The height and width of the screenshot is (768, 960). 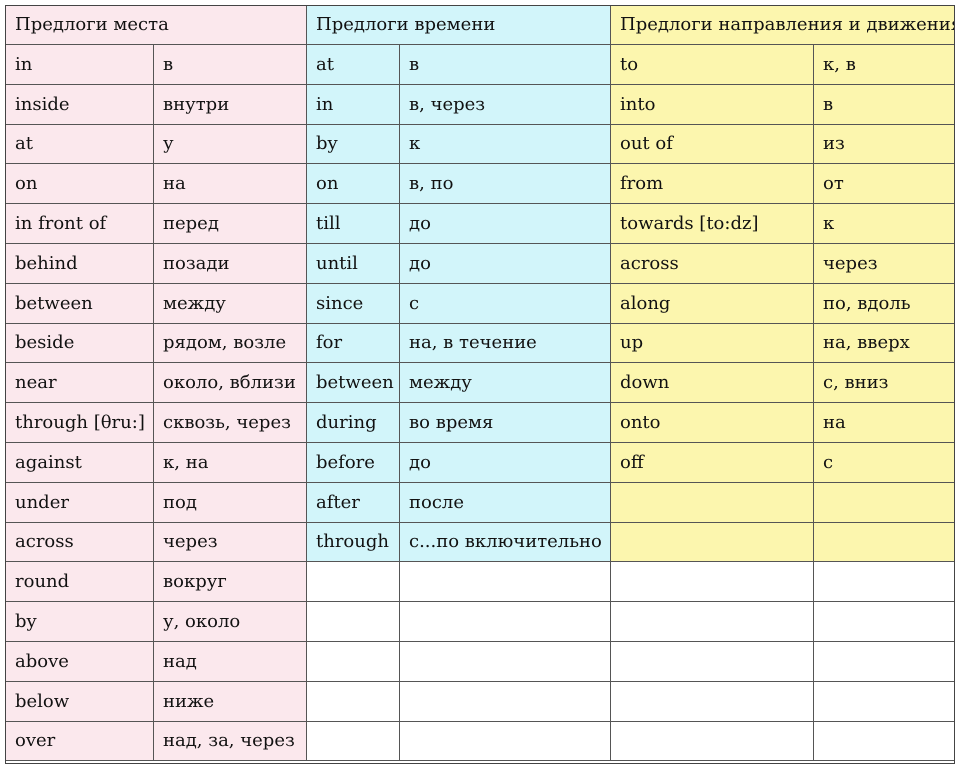 What do you see at coordinates (80, 264) in the screenshot?
I see `place-en-cell: behind` at bounding box center [80, 264].